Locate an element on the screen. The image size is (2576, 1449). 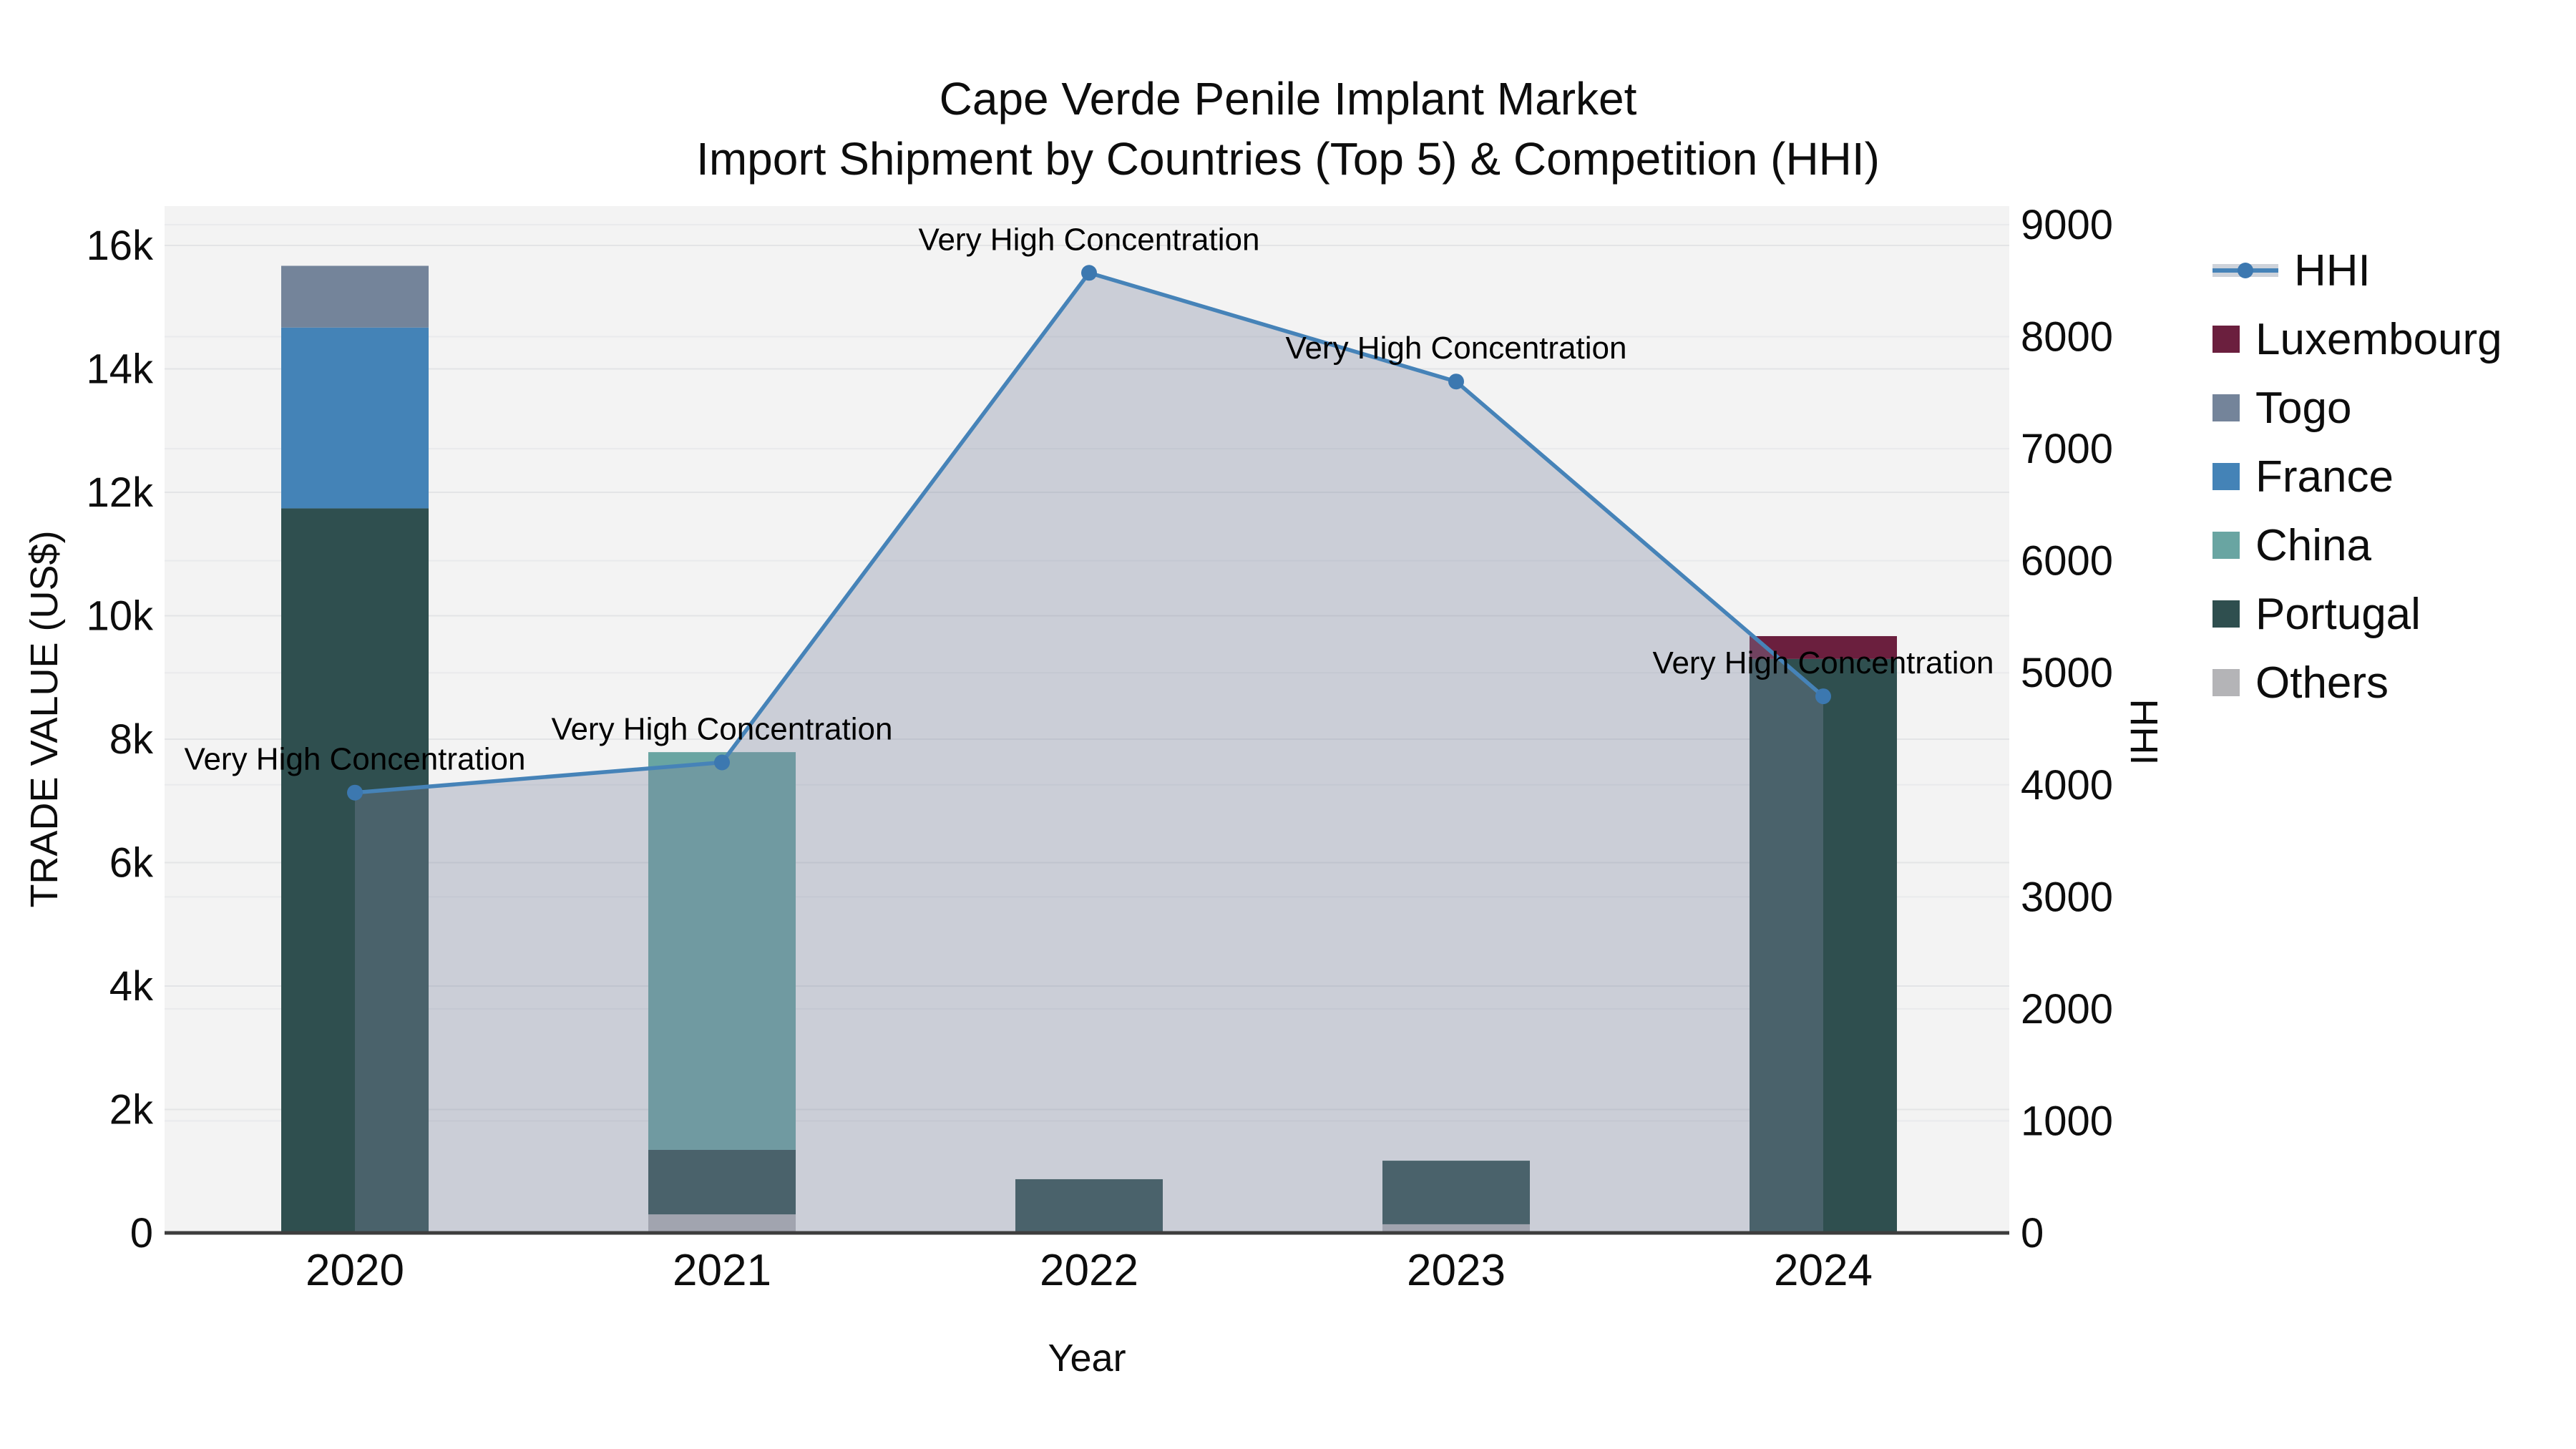
x-tick-label-2020: 2020 is located at coordinates (355, 1270).